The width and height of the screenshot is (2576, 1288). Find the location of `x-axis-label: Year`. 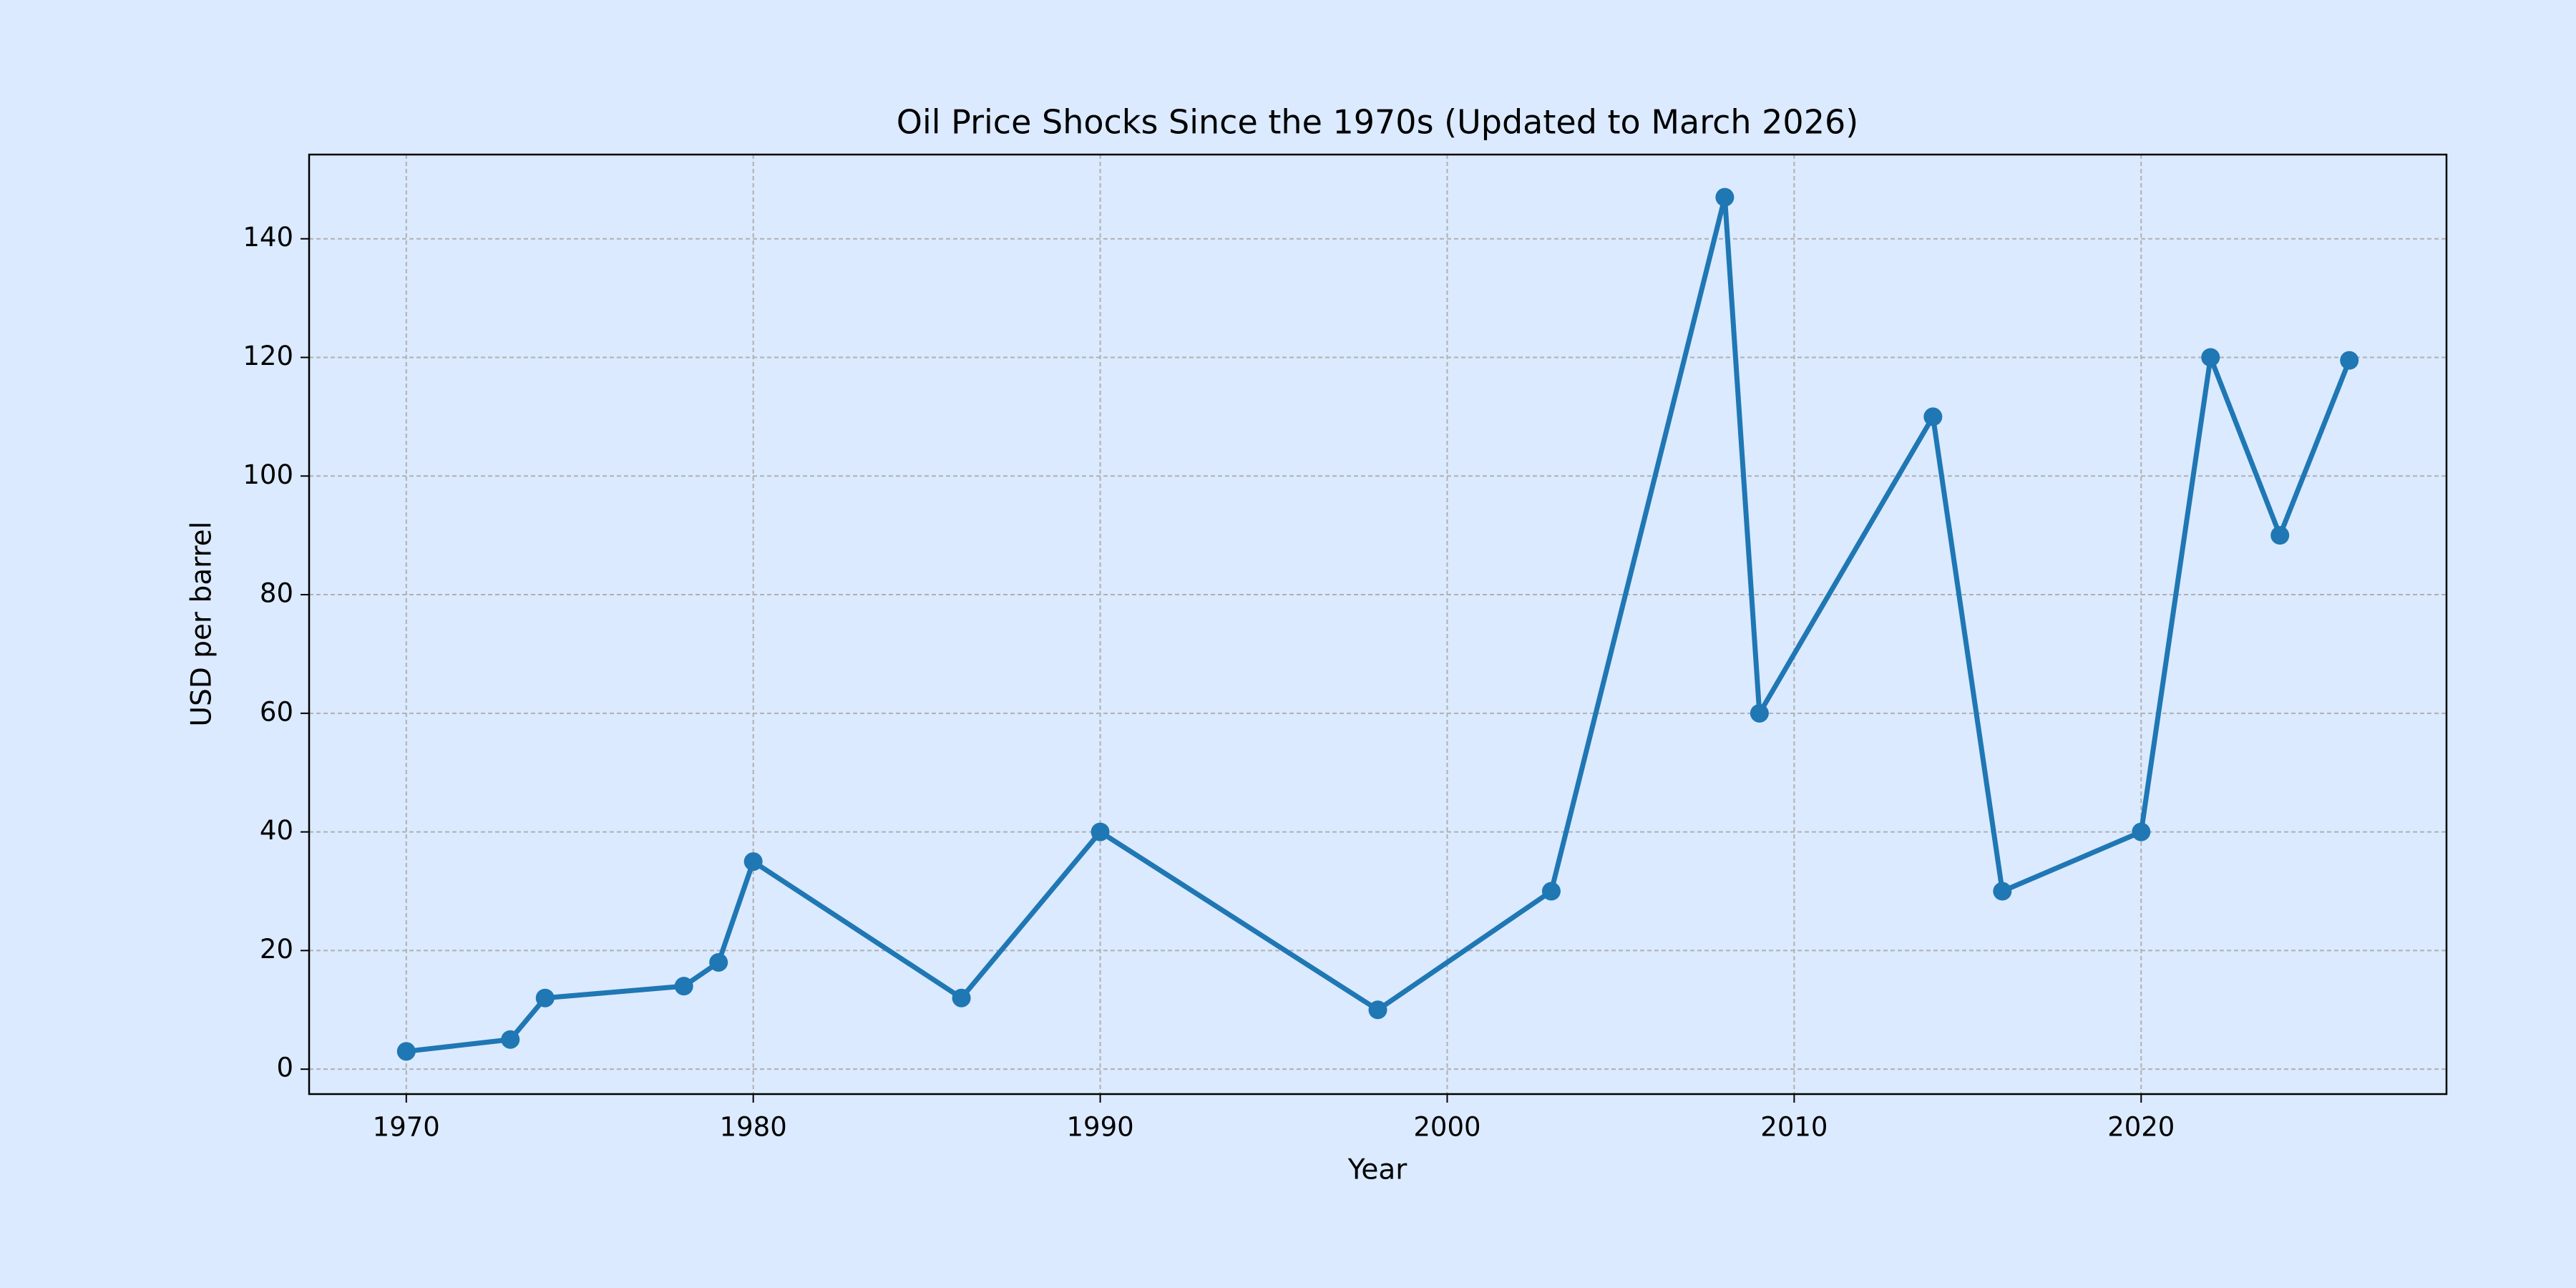

x-axis-label: Year is located at coordinates (1377, 1170).